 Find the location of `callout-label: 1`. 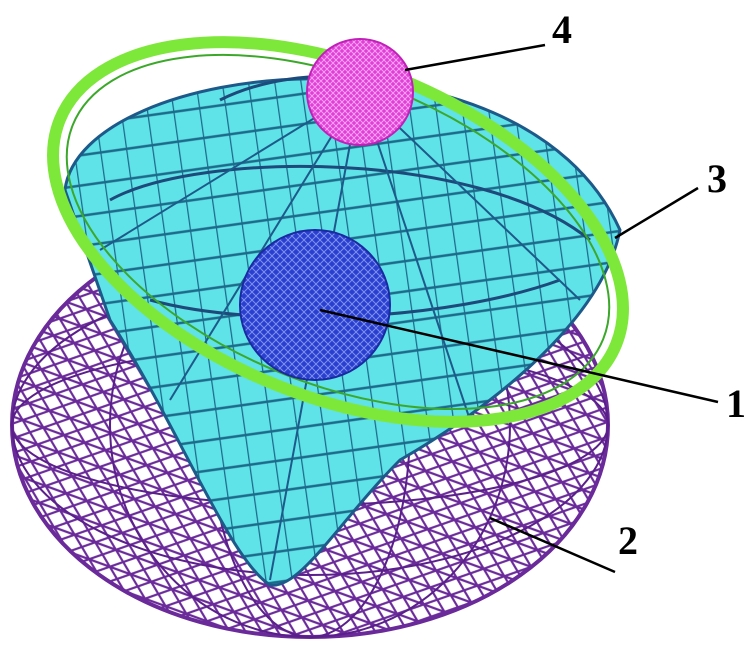

callout-label: 1 is located at coordinates (736, 403).